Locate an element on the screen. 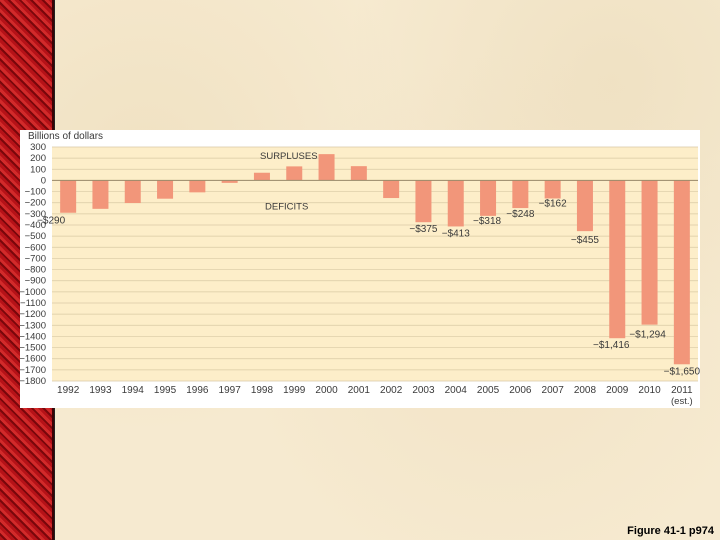 Image resolution: width=720 pixels, height=540 pixels. x-tick-label: 1997 is located at coordinates (230, 390).